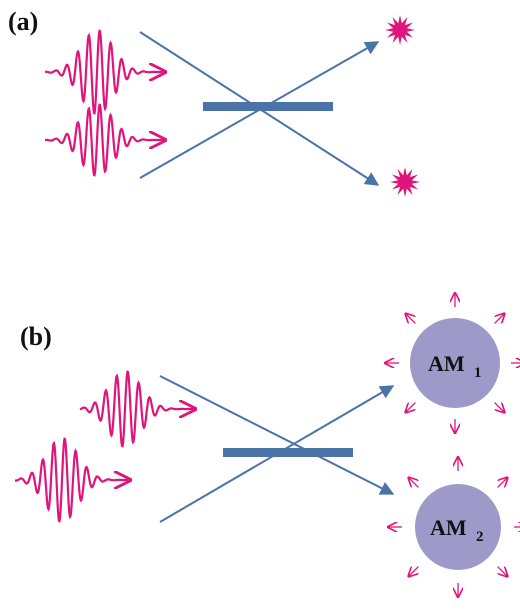 This screenshot has width=520, height=611. I want to click on detections, so click(402, 106).